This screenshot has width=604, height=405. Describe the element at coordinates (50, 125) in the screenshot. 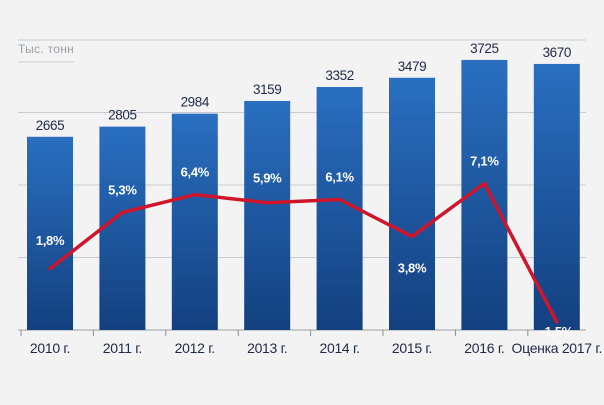

I see `bar-value-label: 2665` at that location.